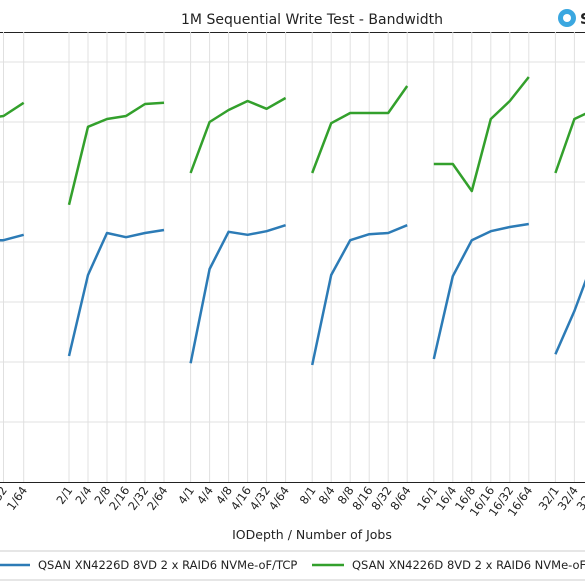  I want to click on x-tick-label: 2/1, so click(64, 495).